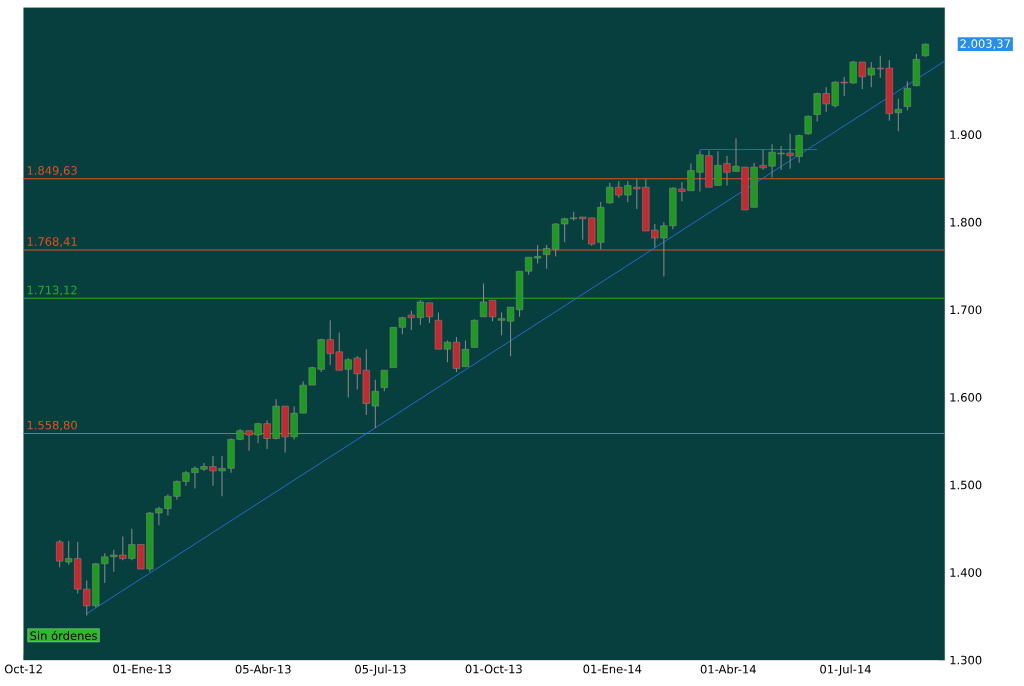 The image size is (1024, 686). What do you see at coordinates (52, 242) in the screenshot?
I see `ref-line-label: 1.768,41` at bounding box center [52, 242].